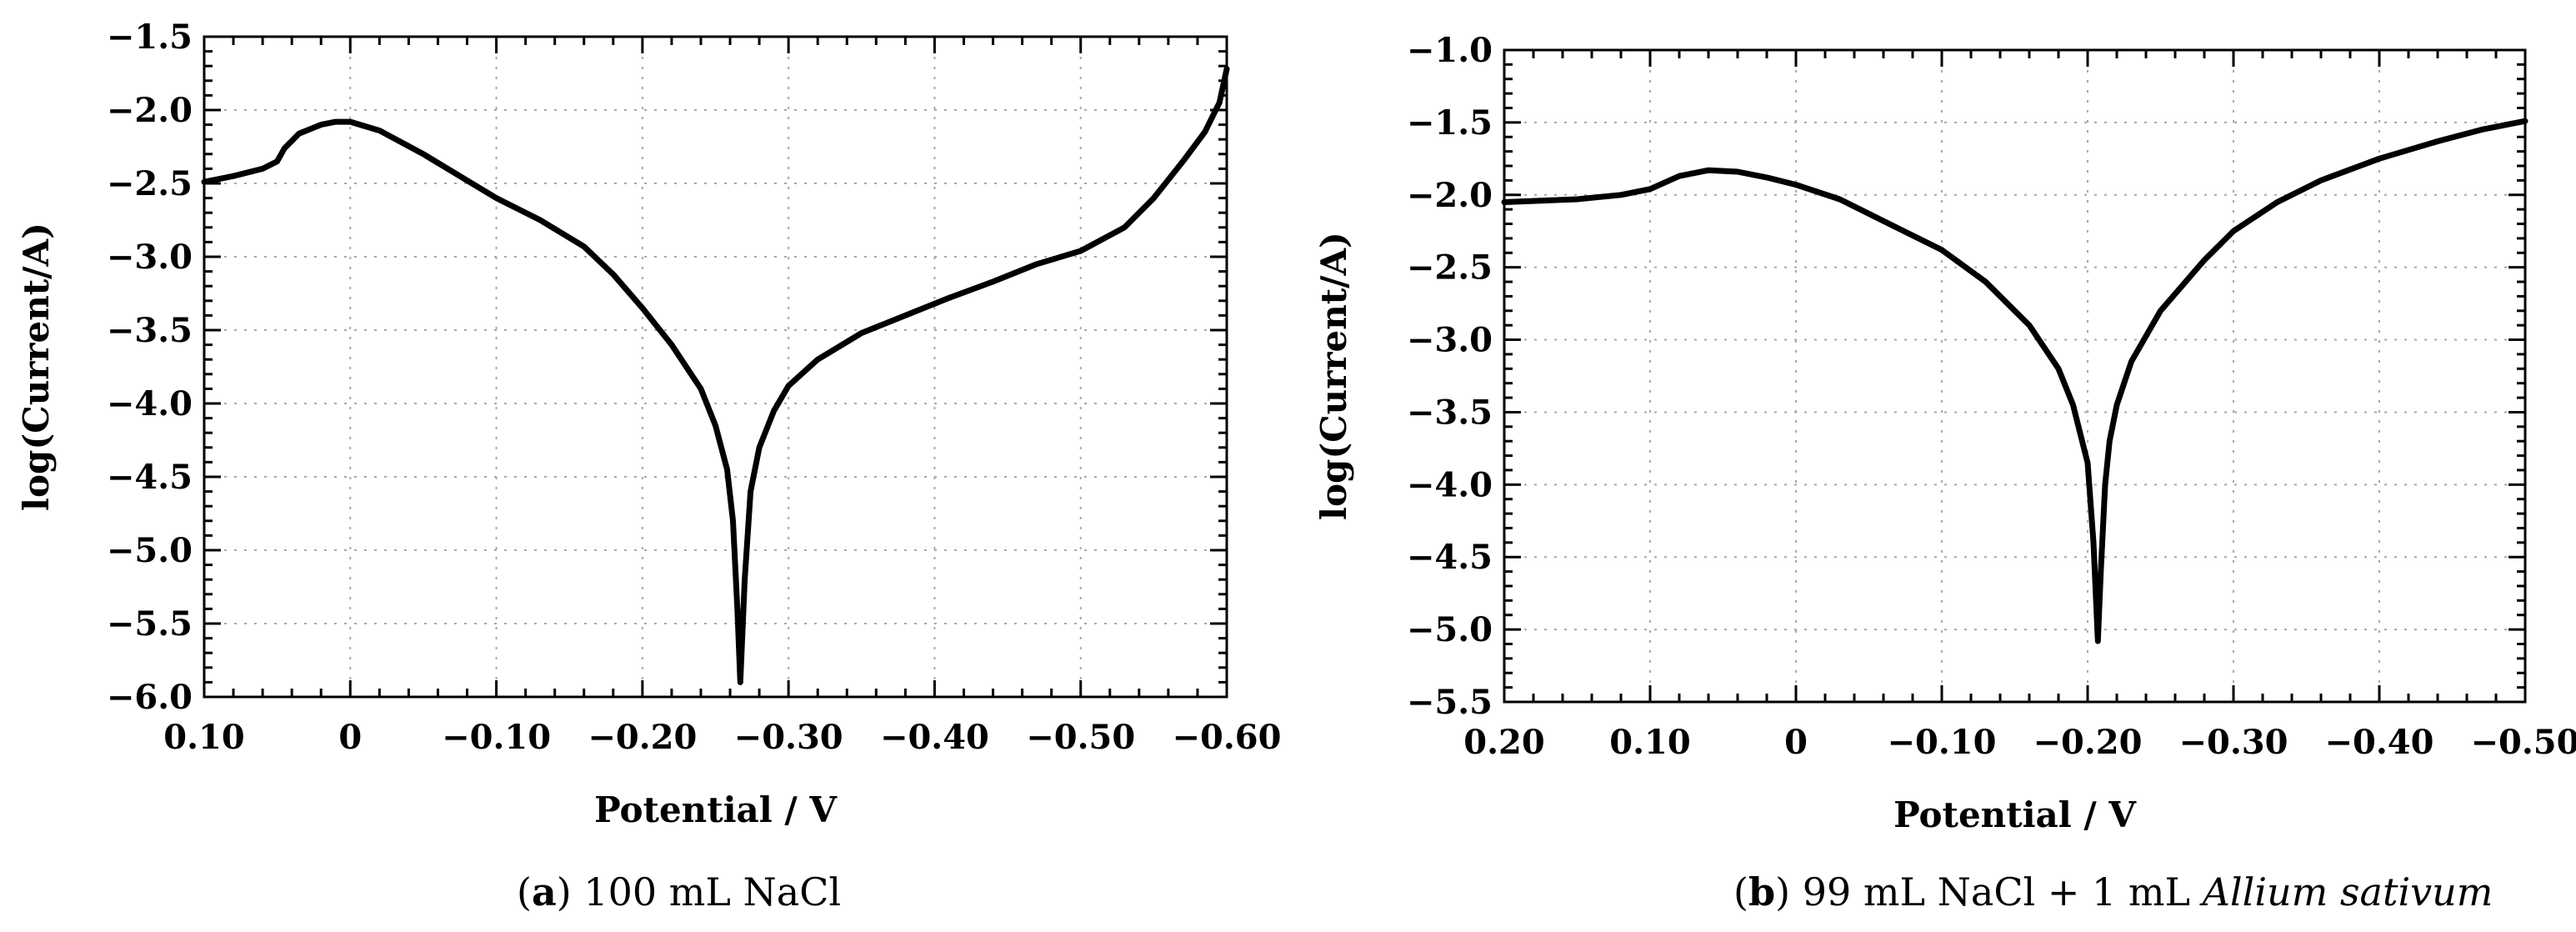 This screenshot has width=2576, height=932. What do you see at coordinates (150, 697) in the screenshot?
I see `y-tick-label: −6.0` at bounding box center [150, 697].